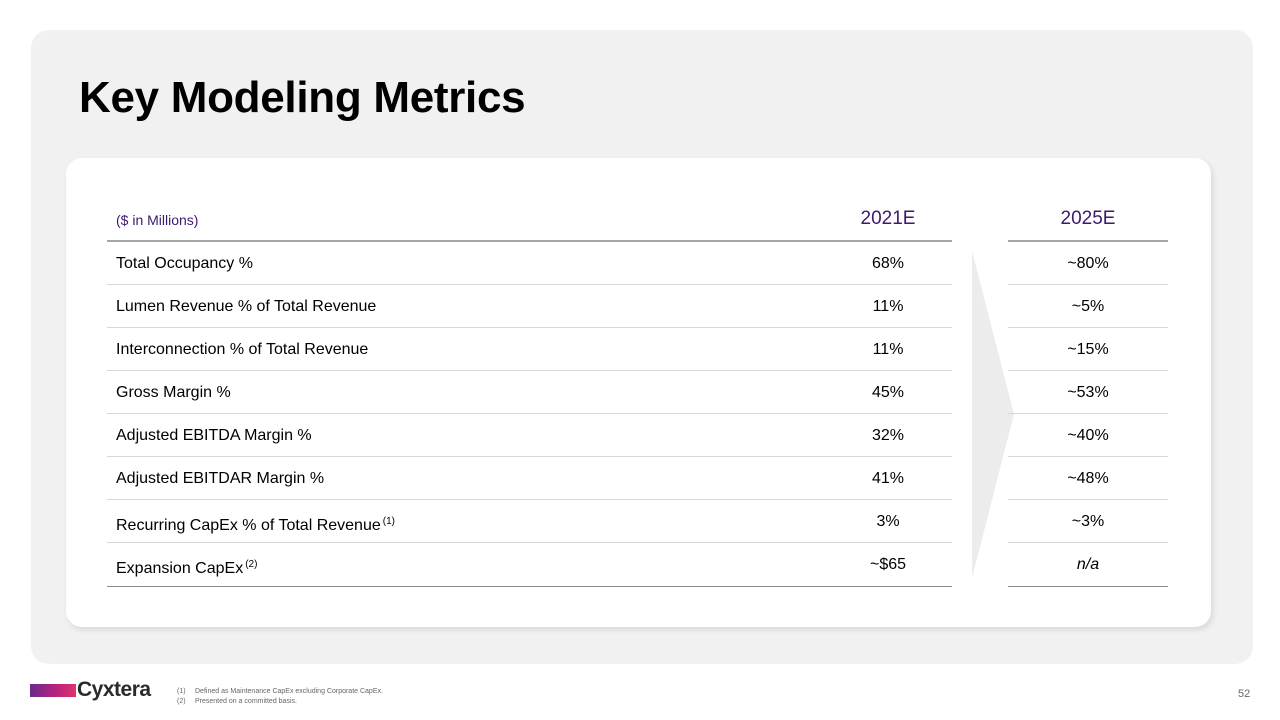 The height and width of the screenshot is (720, 1280). I want to click on footnote-number: (2), so click(181, 701).